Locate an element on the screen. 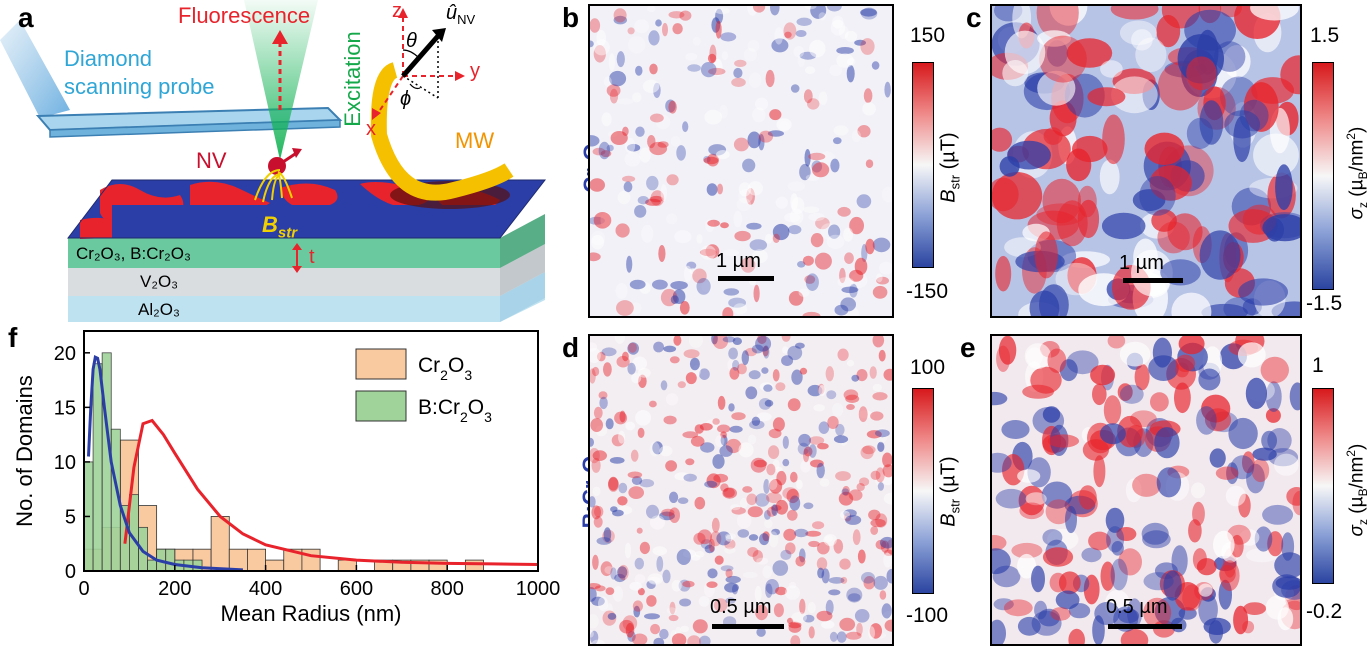 Image resolution: width=1369 pixels, height=649 pixels. colorbar-d is located at coordinates (923, 491).